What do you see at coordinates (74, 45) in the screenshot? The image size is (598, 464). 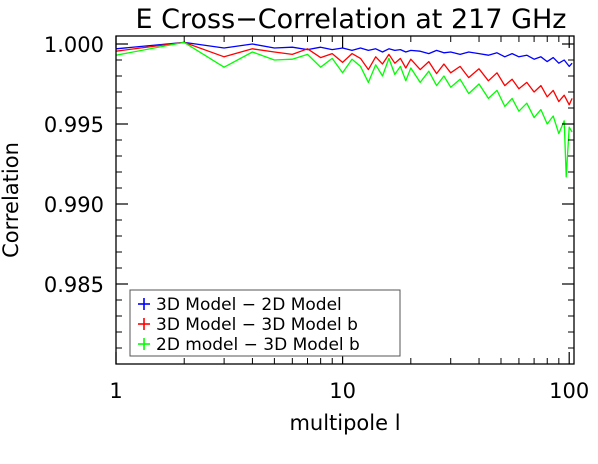 I see `y-tick-label: 1.000` at bounding box center [74, 45].